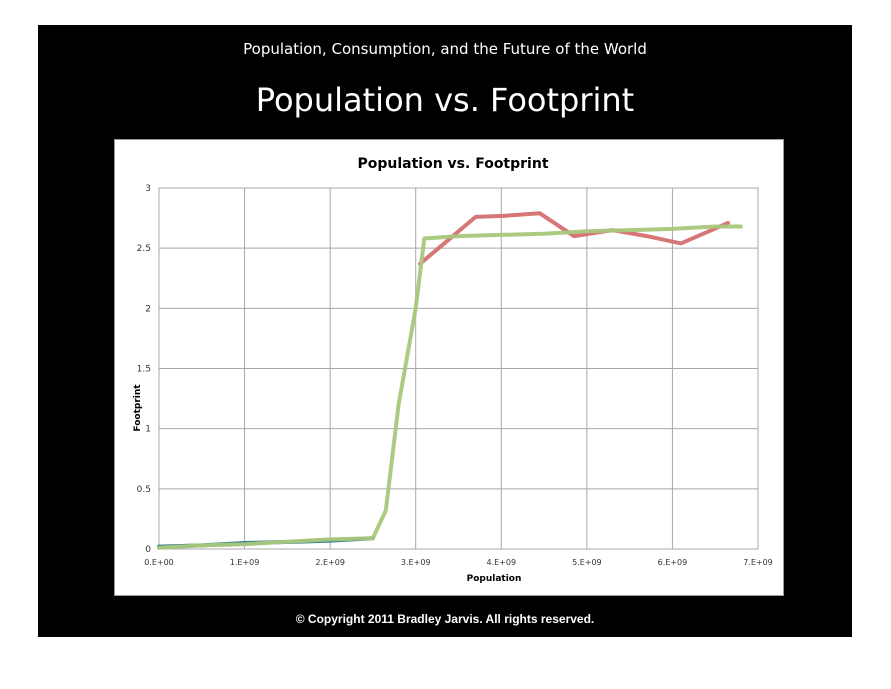 Image resolution: width=891 pixels, height=689 pixels. I want to click on x-tick-label: 2.E+09, so click(330, 562).